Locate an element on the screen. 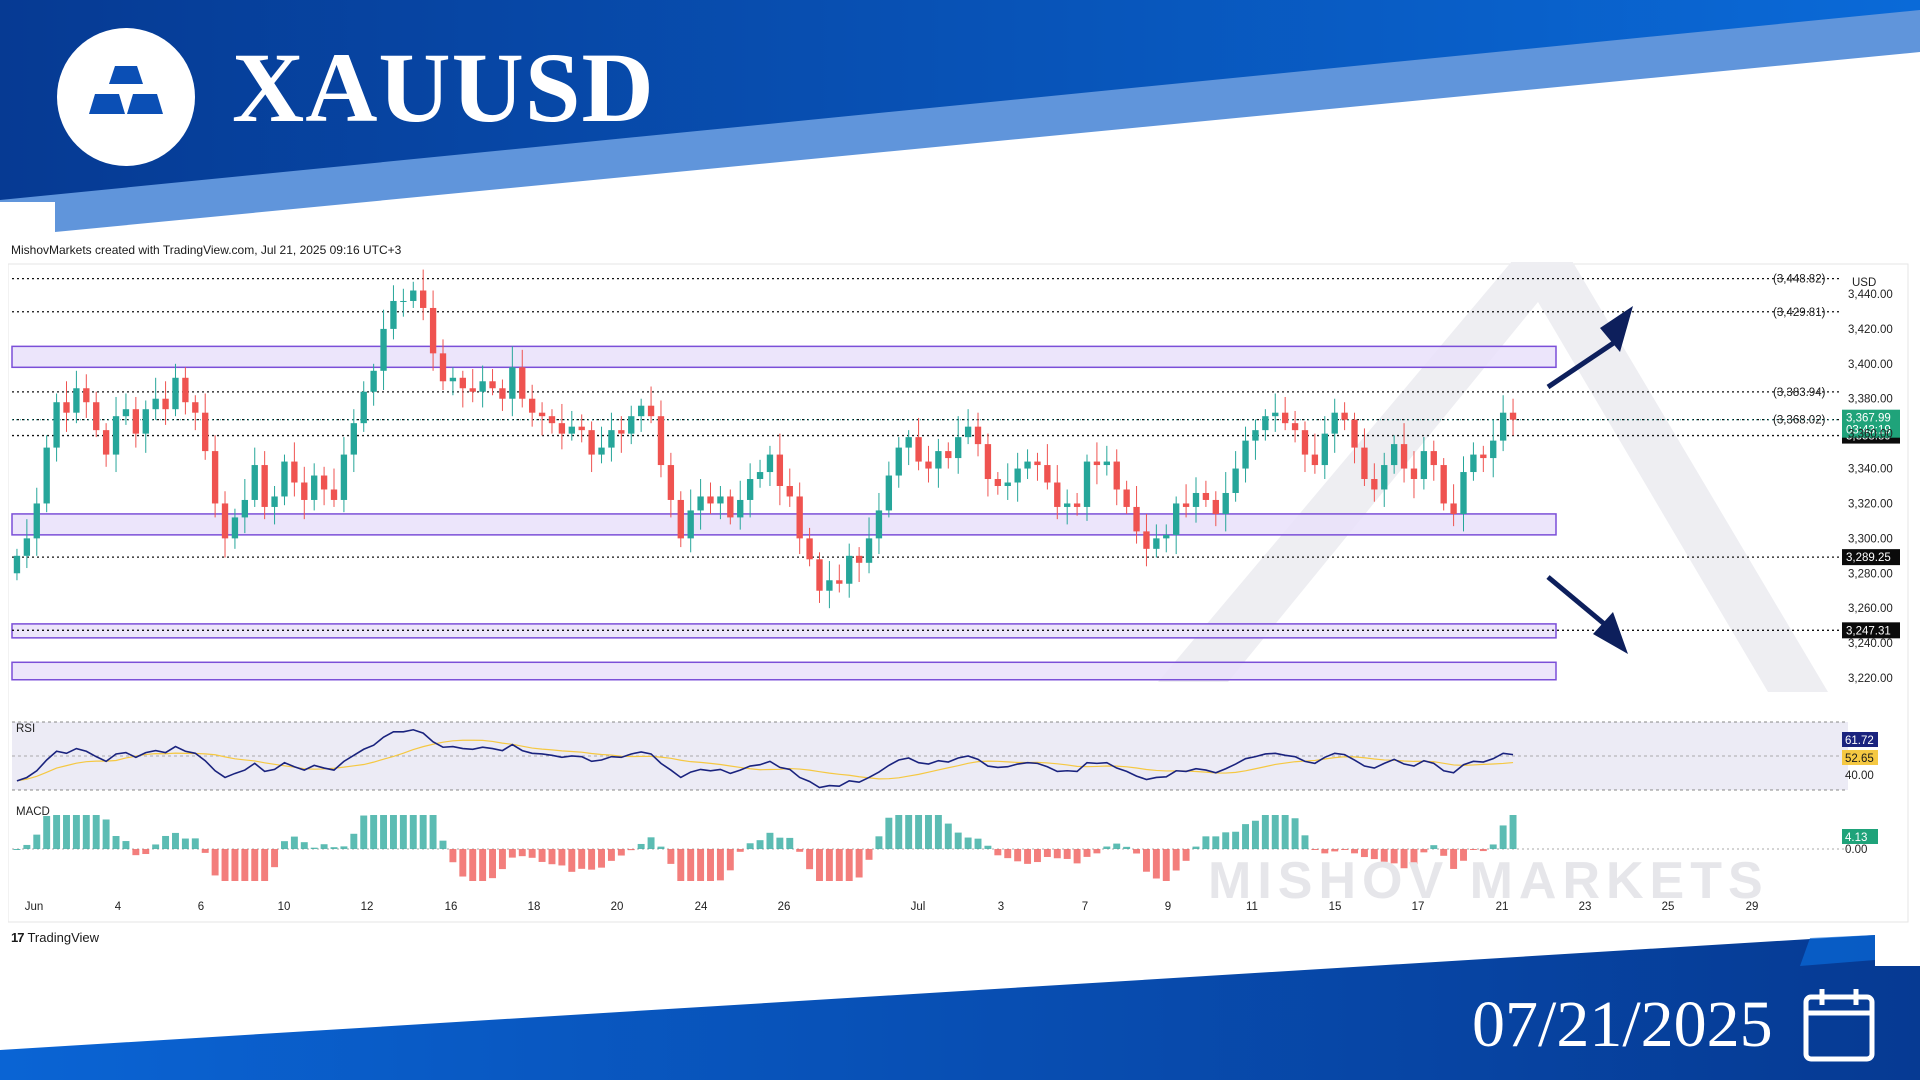 The width and height of the screenshot is (1920, 1080). bullish-arrow-shaft is located at coordinates (1583, 363).